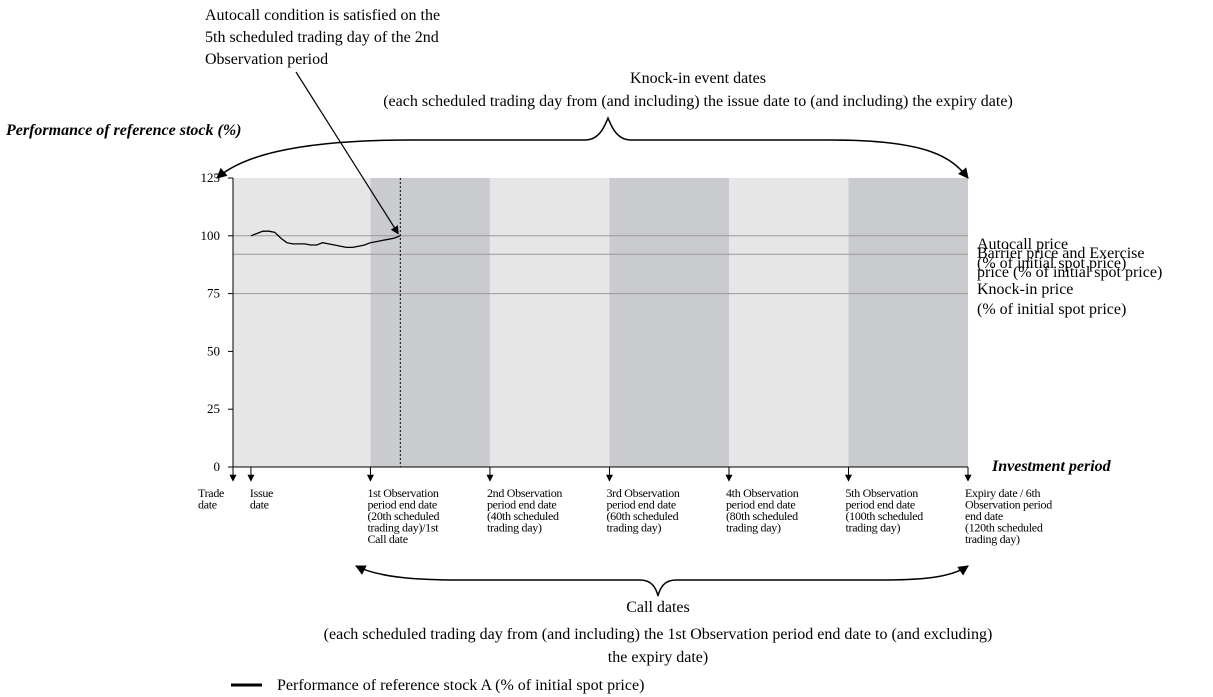  Describe the element at coordinates (640, 505) in the screenshot. I see `x-marker-label-5-line-2: period end date` at that location.